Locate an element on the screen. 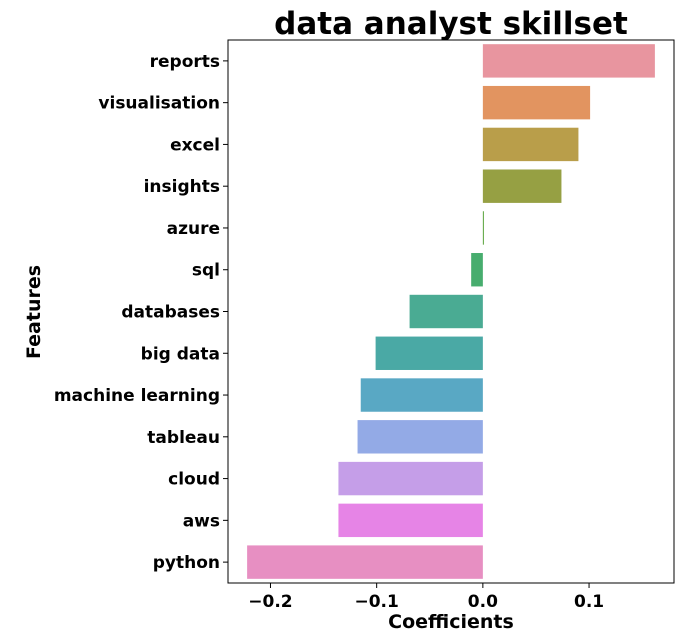 This screenshot has height=642, width=695. bar-excel is located at coordinates (530, 144).